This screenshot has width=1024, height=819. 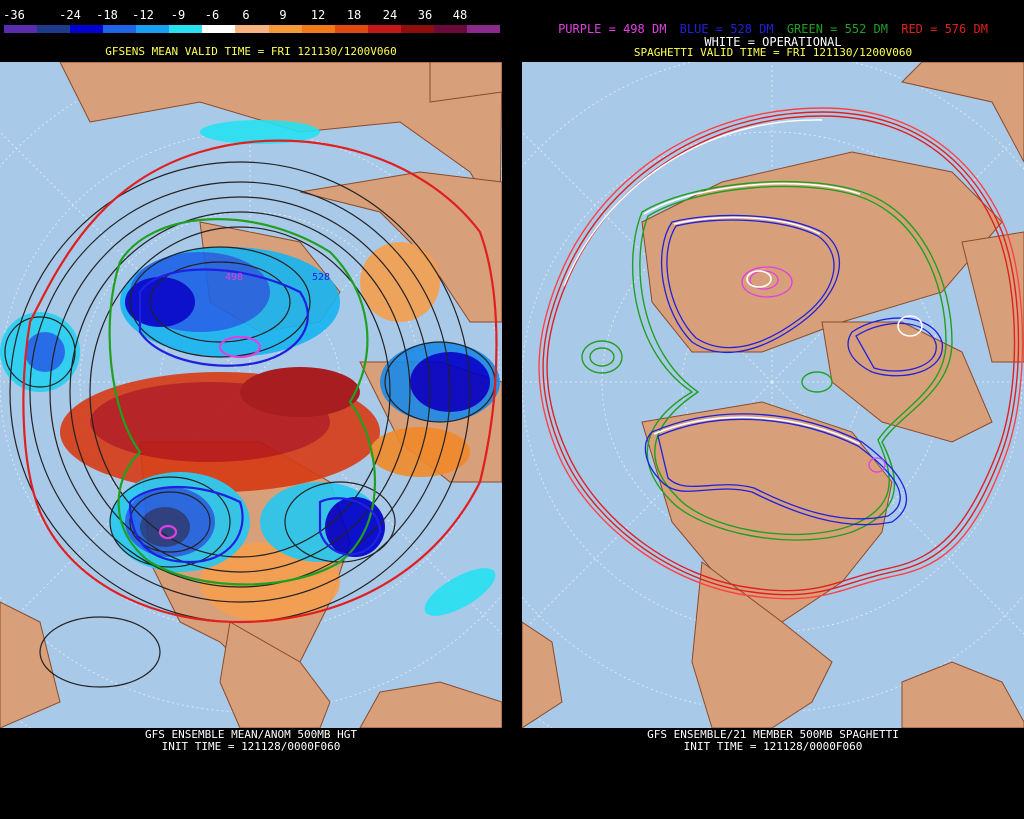 What do you see at coordinates (234, 277) in the screenshot?
I see `contour-label-498: 498` at bounding box center [234, 277].